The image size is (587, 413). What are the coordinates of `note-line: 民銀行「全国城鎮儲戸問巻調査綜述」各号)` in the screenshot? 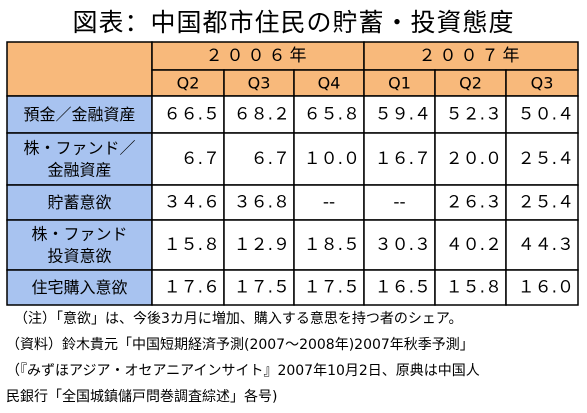 It's located at (142, 397).